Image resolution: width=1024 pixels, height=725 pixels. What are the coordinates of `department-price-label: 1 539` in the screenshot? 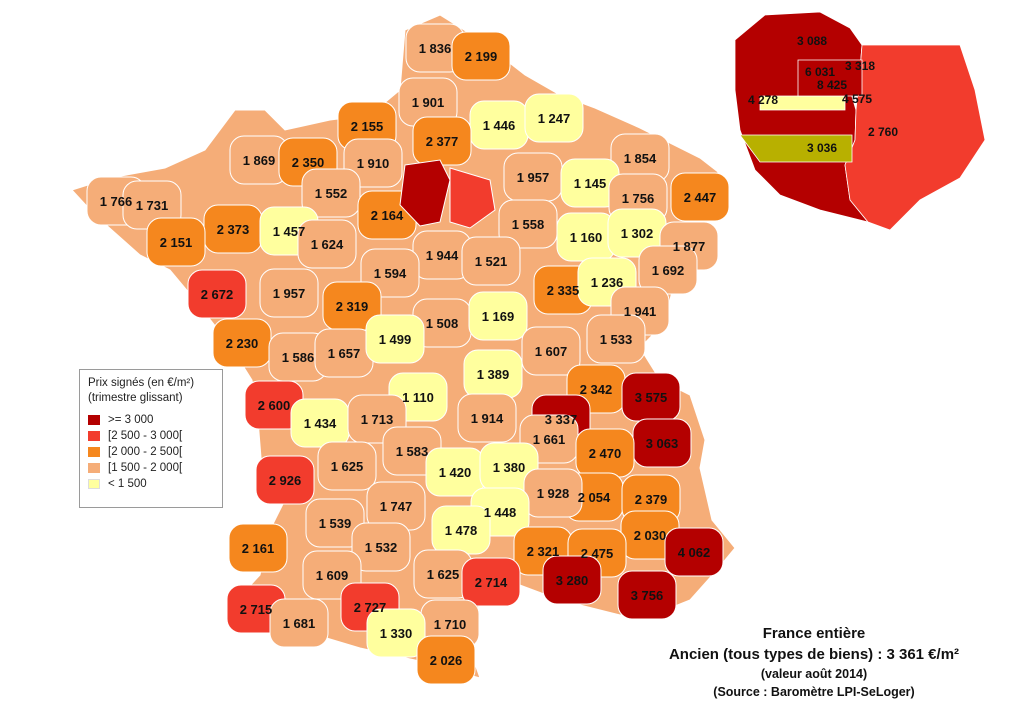 It's located at (335, 523).